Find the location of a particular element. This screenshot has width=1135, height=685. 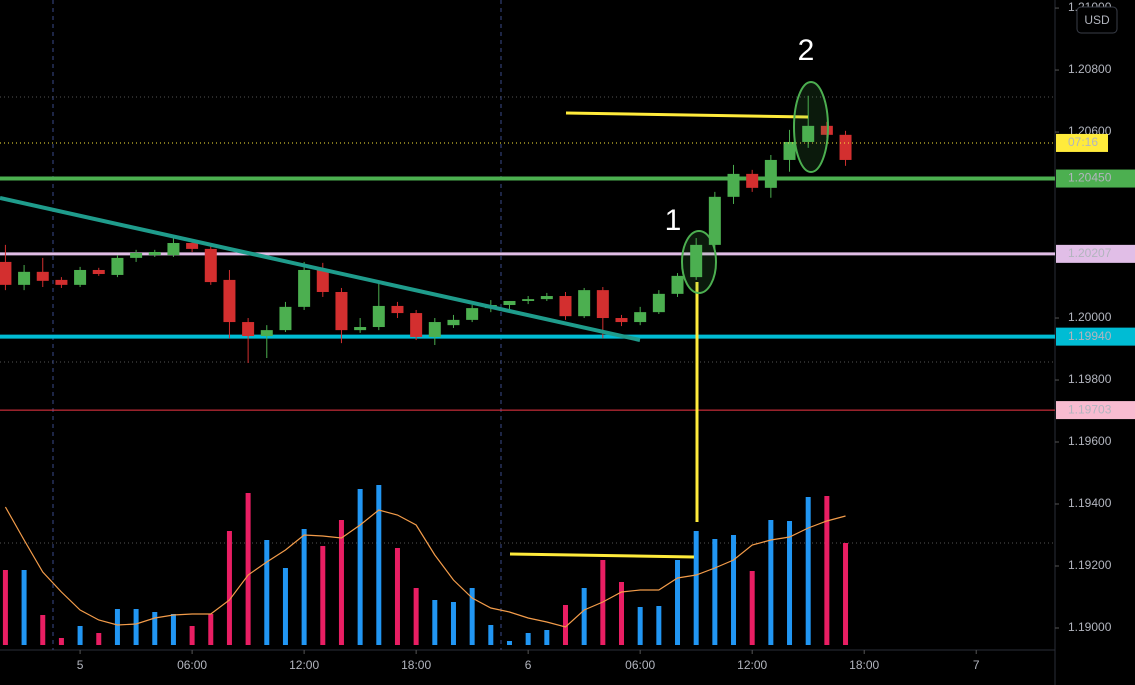

currency-box is located at coordinates (1097, 20).